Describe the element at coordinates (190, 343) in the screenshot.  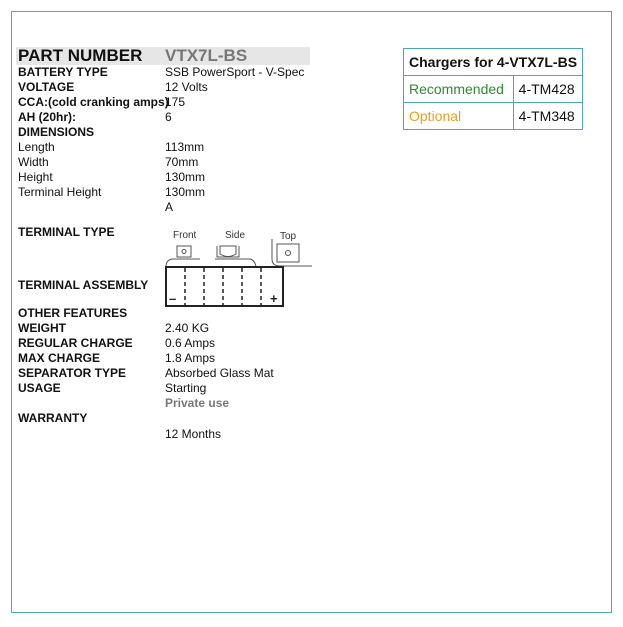
I see `regular-charge-value: 0.6 Amps` at that location.